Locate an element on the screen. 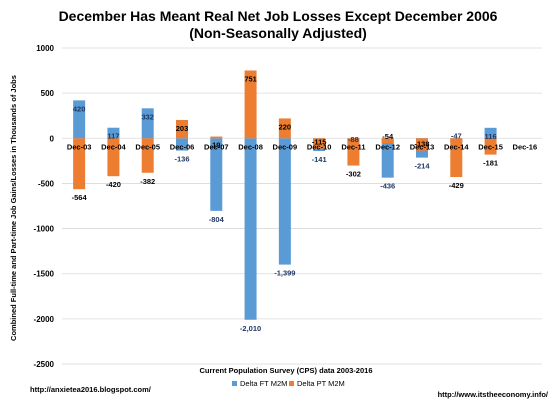 The height and width of the screenshot is (405, 557). footer-right-url: http://www.itstheeconomy.info/ is located at coordinates (493, 394).